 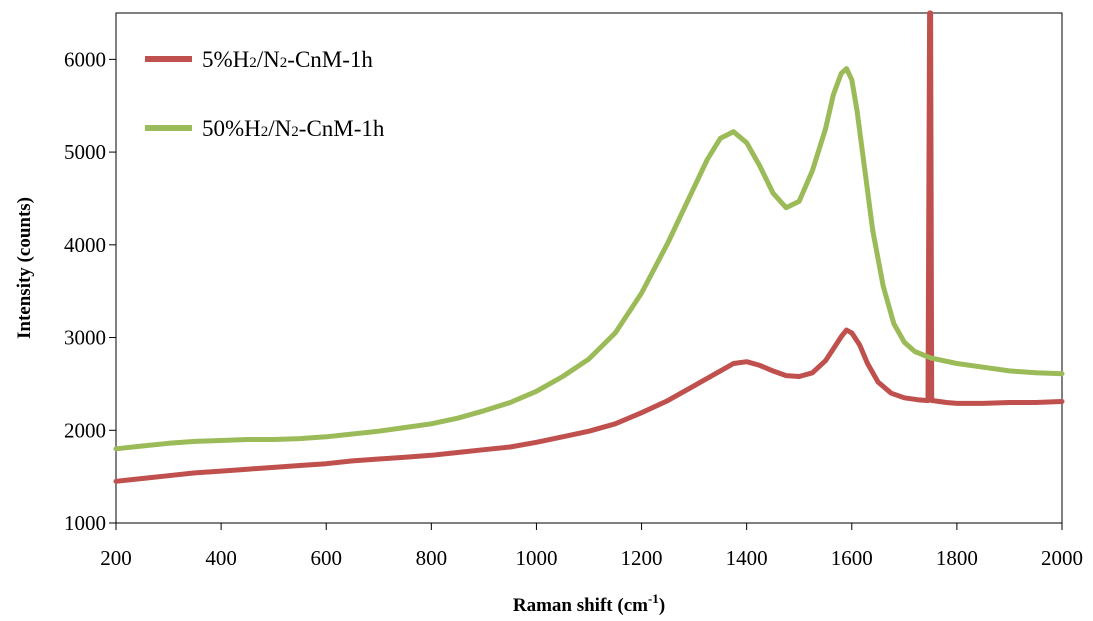 What do you see at coordinates (326, 558) in the screenshot?
I see `x-tick-label: 600` at bounding box center [326, 558].